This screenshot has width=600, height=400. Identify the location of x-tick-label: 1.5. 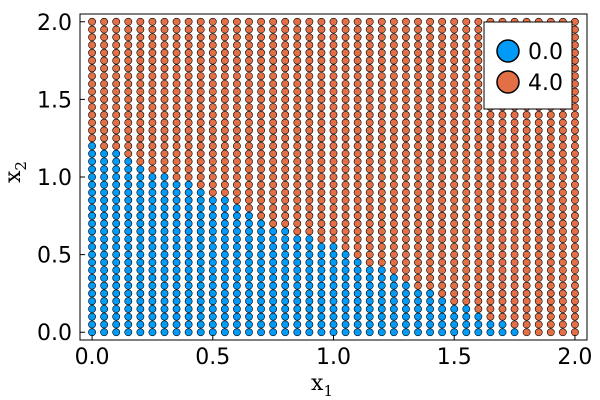
(454, 357).